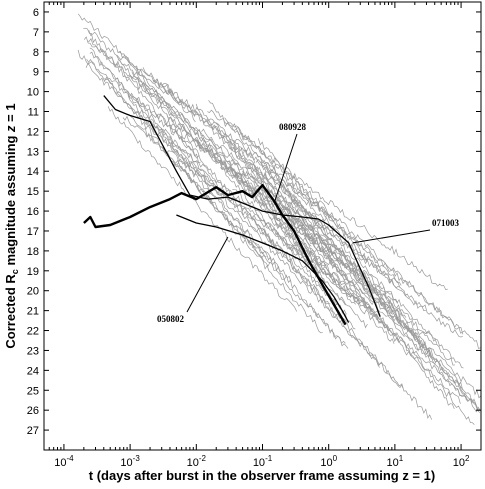 Image resolution: width=485 pixels, height=489 pixels. Describe the element at coordinates (36, 73) in the screenshot. I see `y-tick-label: 9` at that location.